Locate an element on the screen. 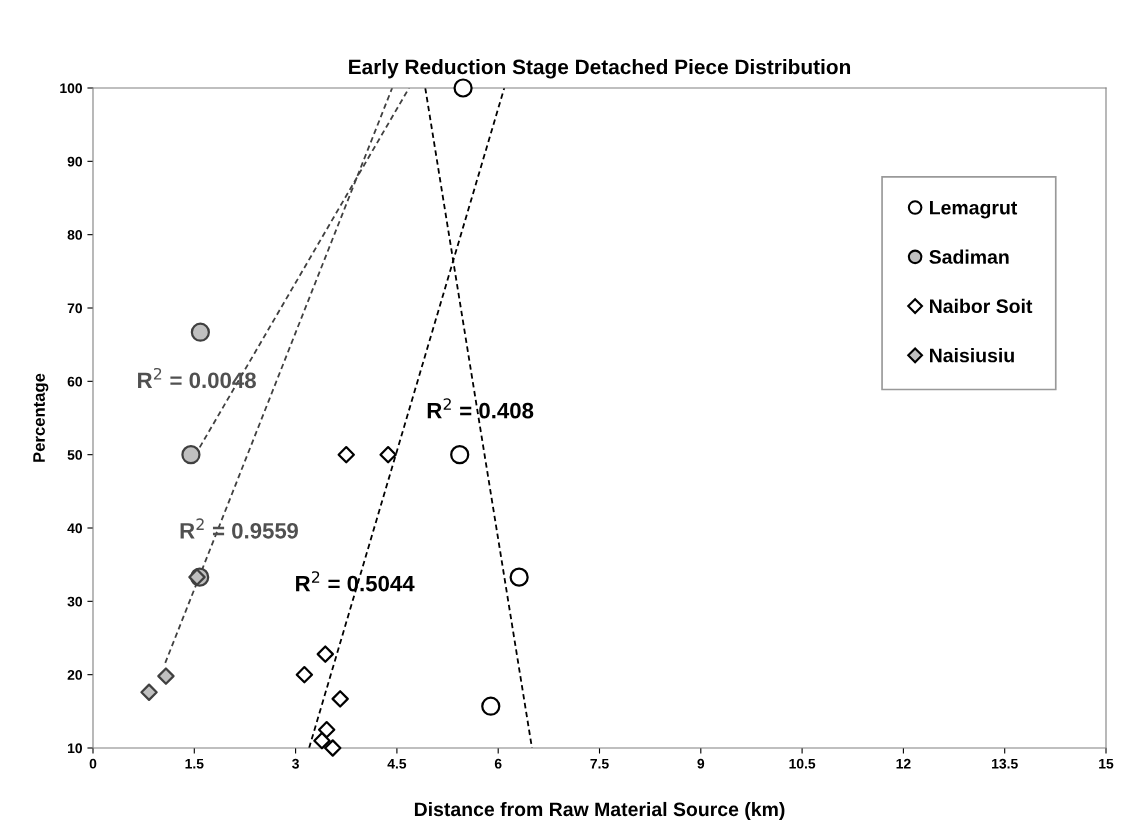  y-tick-label: 70 is located at coordinates (75, 308).